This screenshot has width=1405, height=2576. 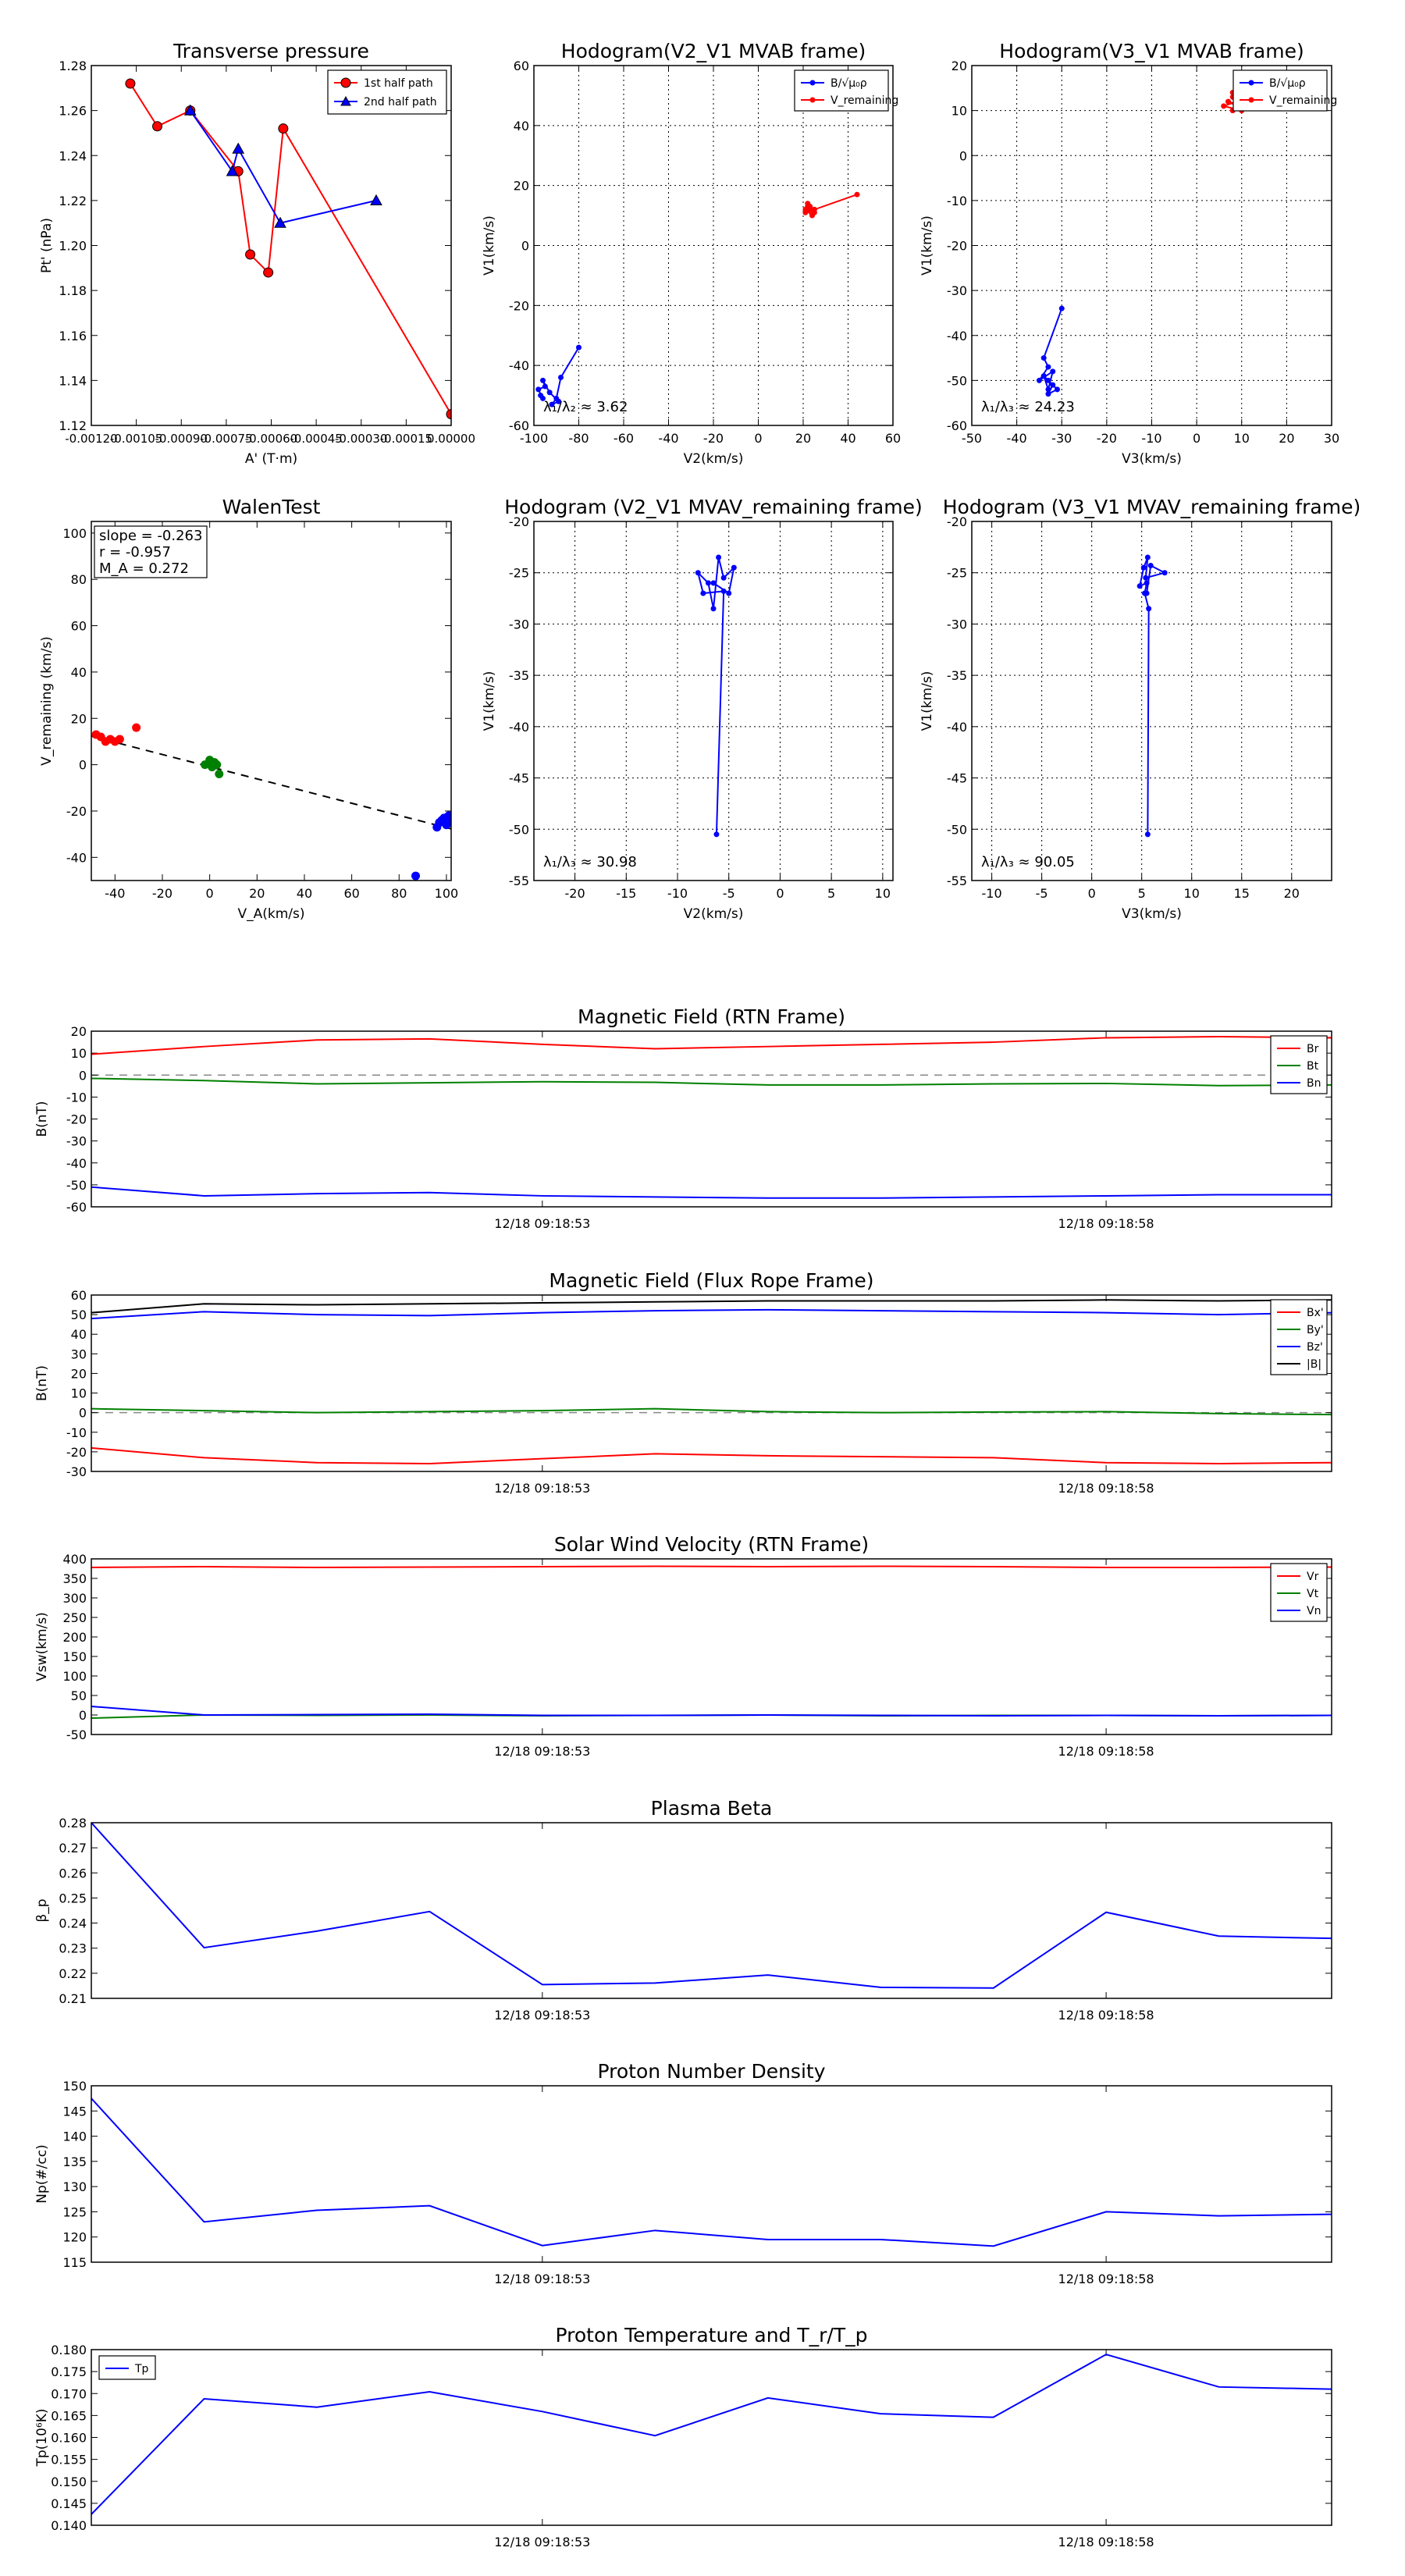 What do you see at coordinates (69, 2525) in the screenshot?
I see `y-tick-label: 0.140` at bounding box center [69, 2525].